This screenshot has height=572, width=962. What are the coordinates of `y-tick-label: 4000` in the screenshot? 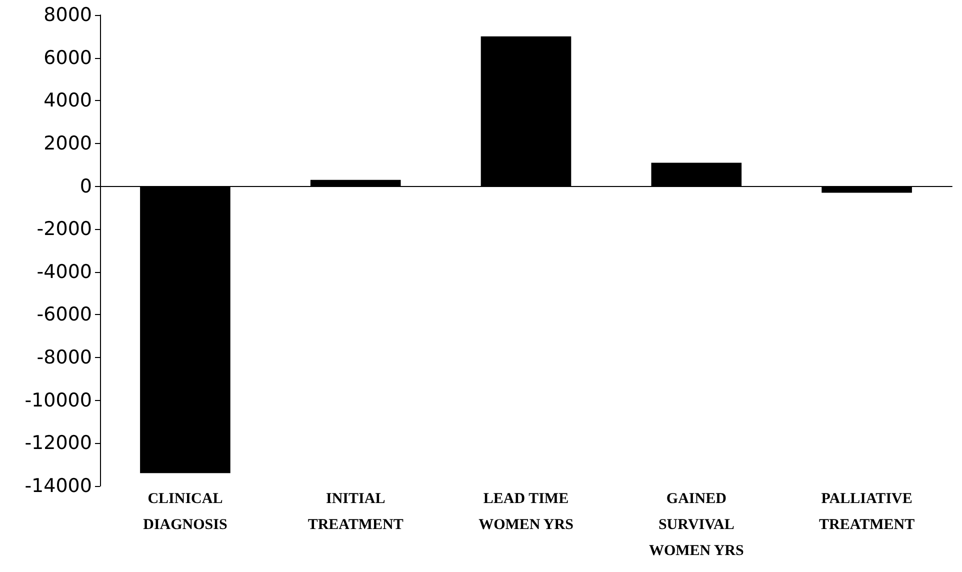 It's located at (68, 101).